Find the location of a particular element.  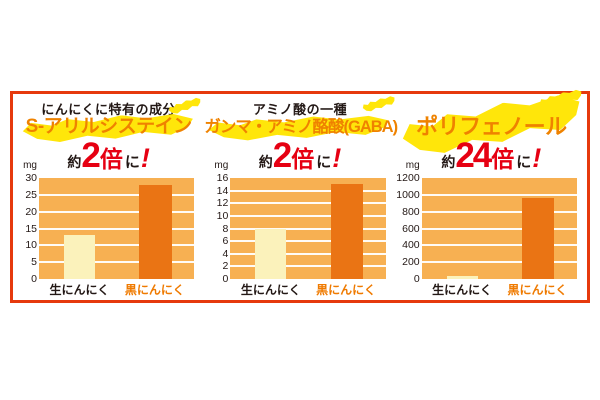

panel-title-row: ガンマ・アミノ酪酸(GABA) is located at coordinates (301, 127).